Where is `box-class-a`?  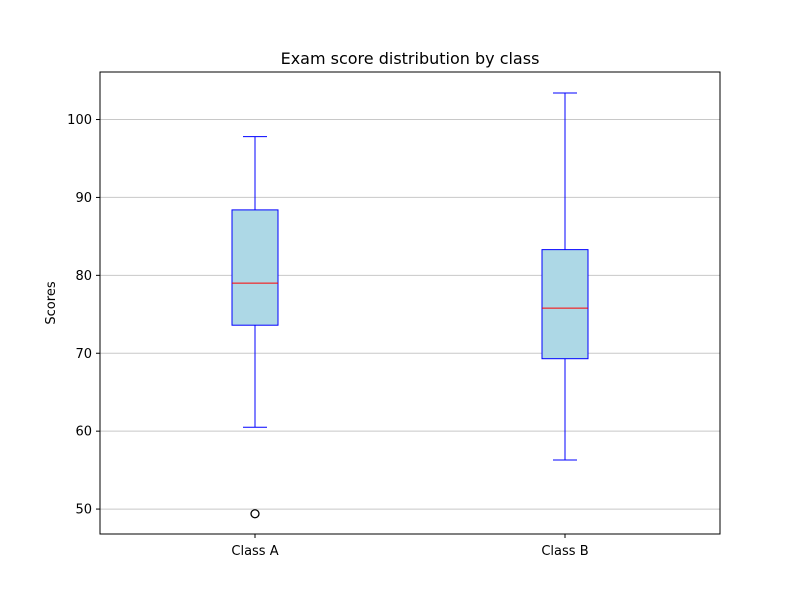
box-class-a is located at coordinates (255, 327).